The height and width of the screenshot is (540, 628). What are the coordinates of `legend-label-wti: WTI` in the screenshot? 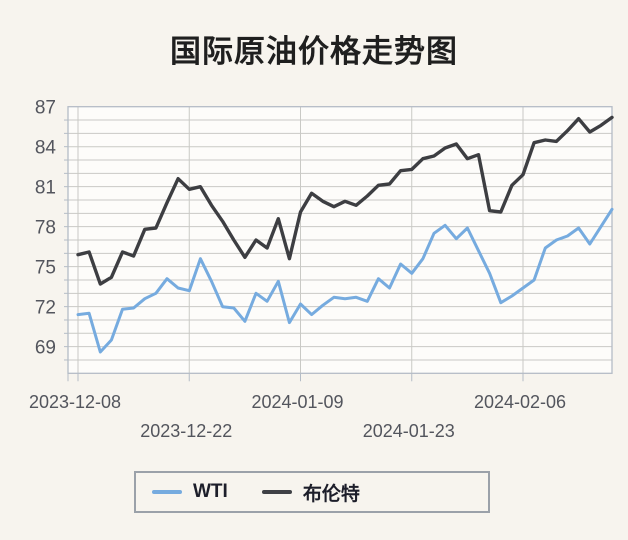 It's located at (210, 491).